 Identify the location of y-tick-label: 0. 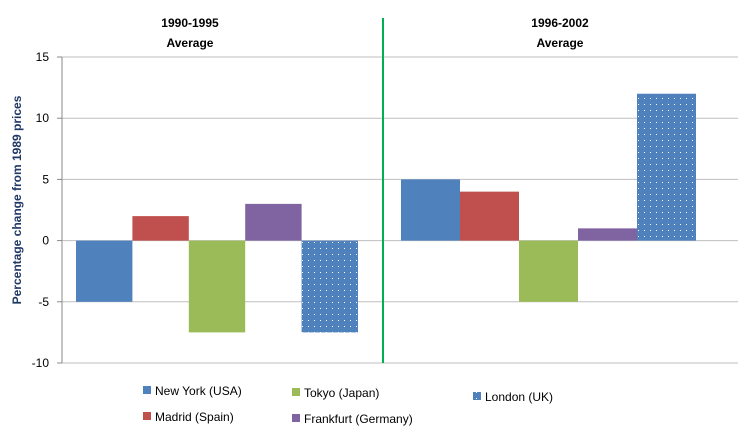
(45, 241).